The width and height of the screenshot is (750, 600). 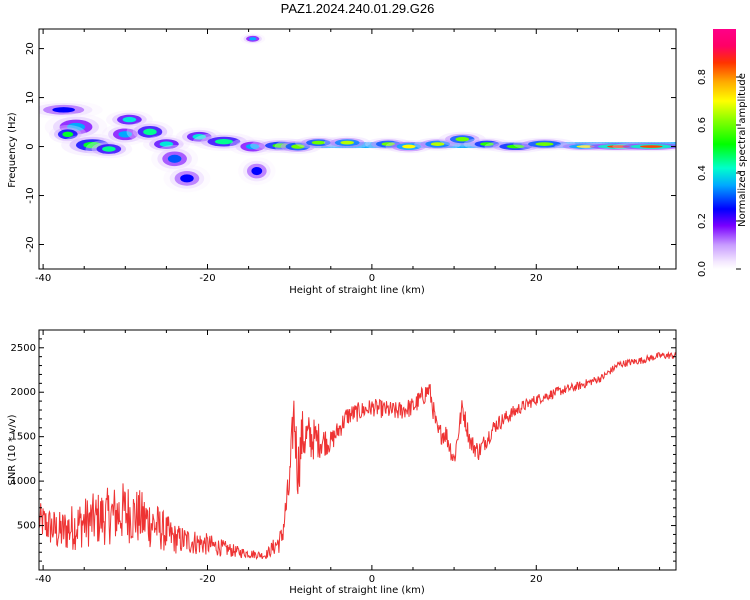 I want to click on snr-y-axis-label: SNR (10 * v/v), so click(x=12, y=449).